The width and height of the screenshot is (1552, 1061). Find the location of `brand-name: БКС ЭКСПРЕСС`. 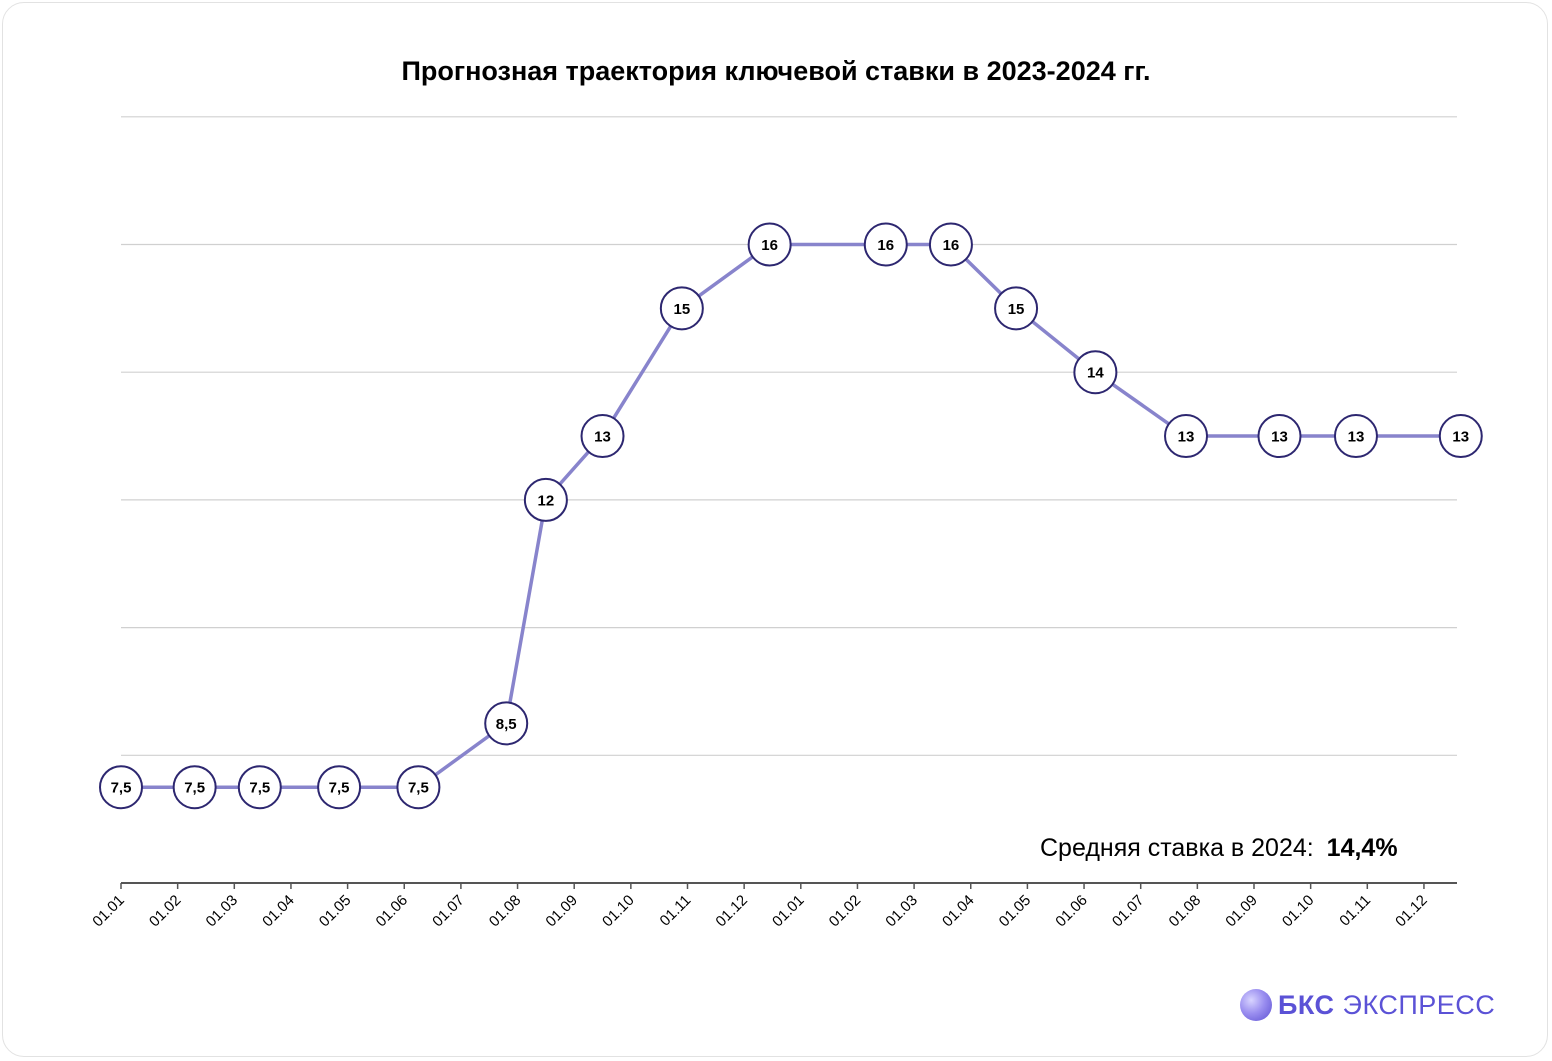

brand-name: БКС ЭКСПРЕСС is located at coordinates (1386, 1005).